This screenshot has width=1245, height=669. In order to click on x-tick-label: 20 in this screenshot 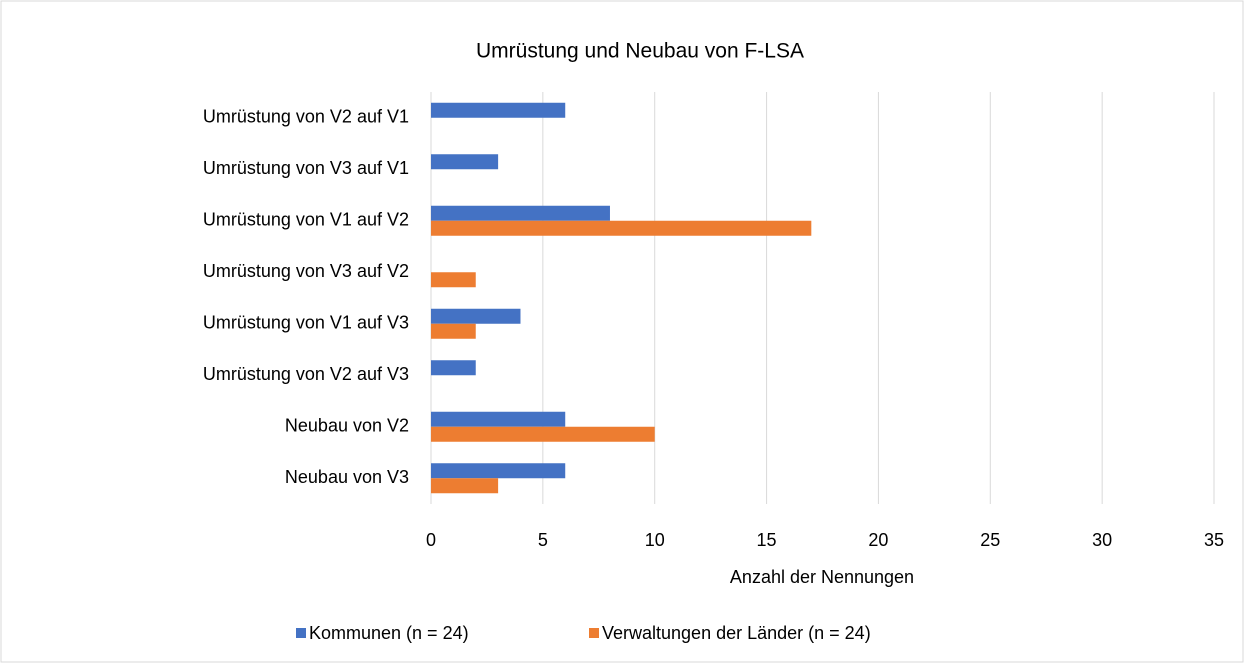, I will do `click(878, 540)`.